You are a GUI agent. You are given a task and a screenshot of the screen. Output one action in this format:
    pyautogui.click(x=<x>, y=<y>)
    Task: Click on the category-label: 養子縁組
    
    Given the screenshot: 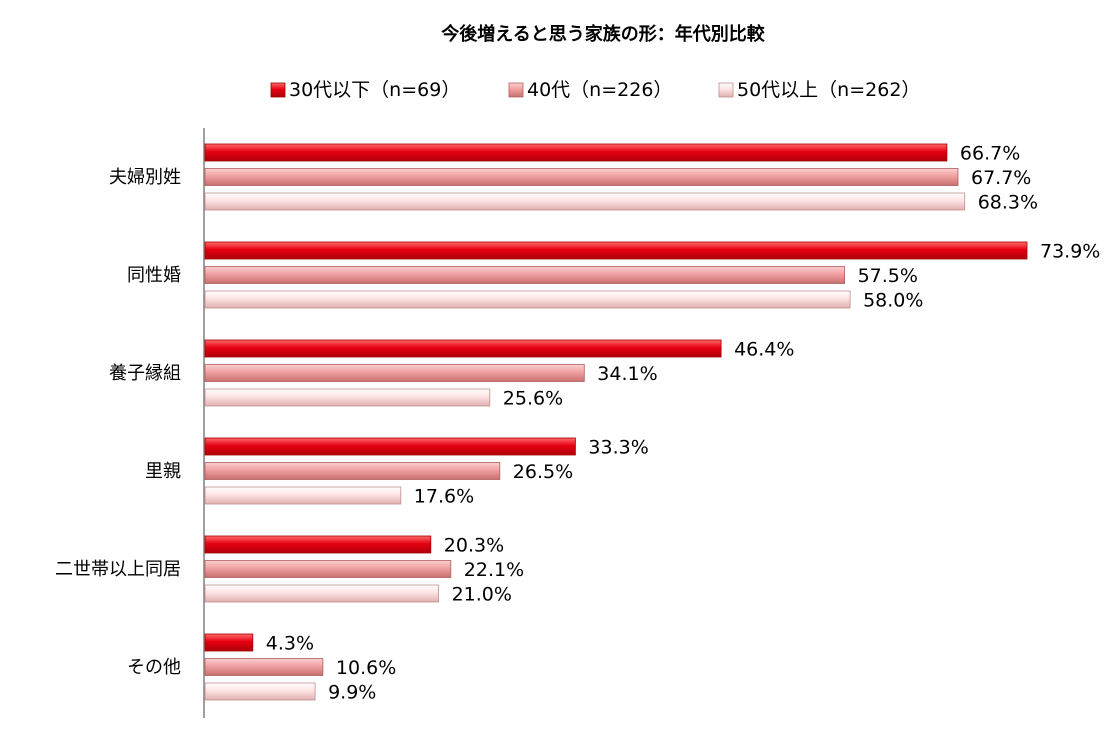 What is the action you would take?
    pyautogui.click(x=145, y=373)
    